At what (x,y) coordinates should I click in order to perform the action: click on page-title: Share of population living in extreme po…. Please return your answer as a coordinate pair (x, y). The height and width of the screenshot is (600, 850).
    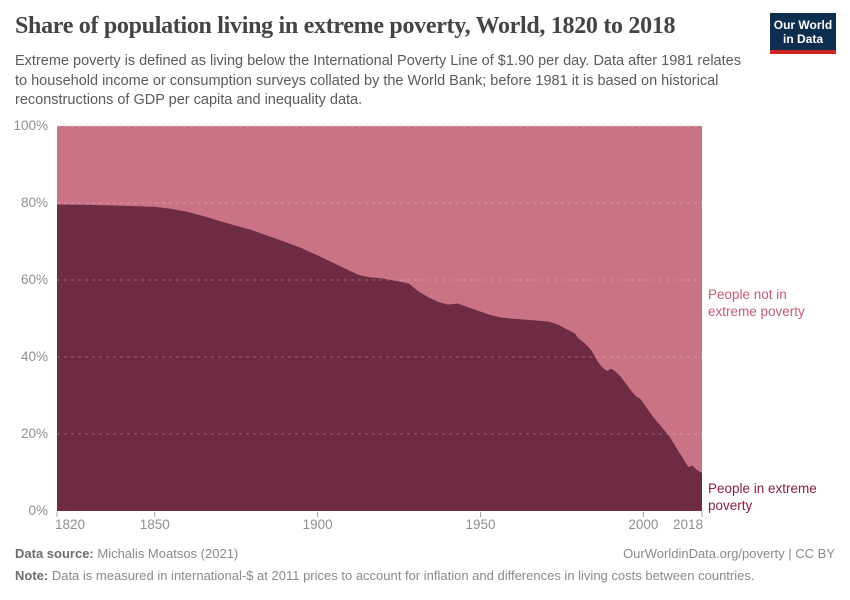
    Looking at the image, I should click on (345, 26).